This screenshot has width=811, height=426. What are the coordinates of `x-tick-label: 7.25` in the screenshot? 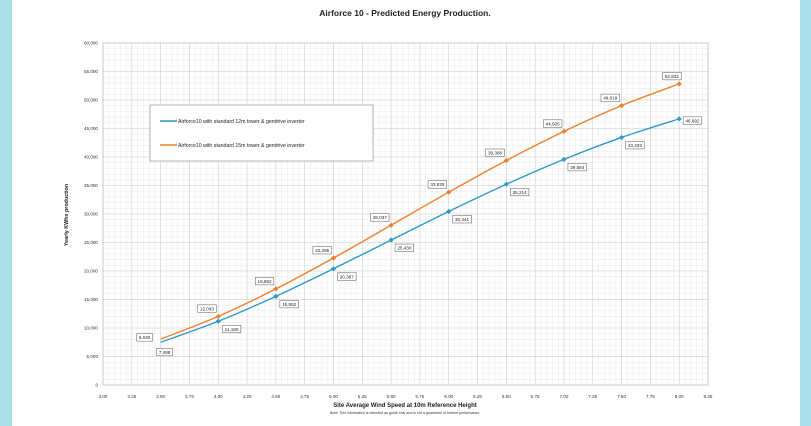 It's located at (592, 396).